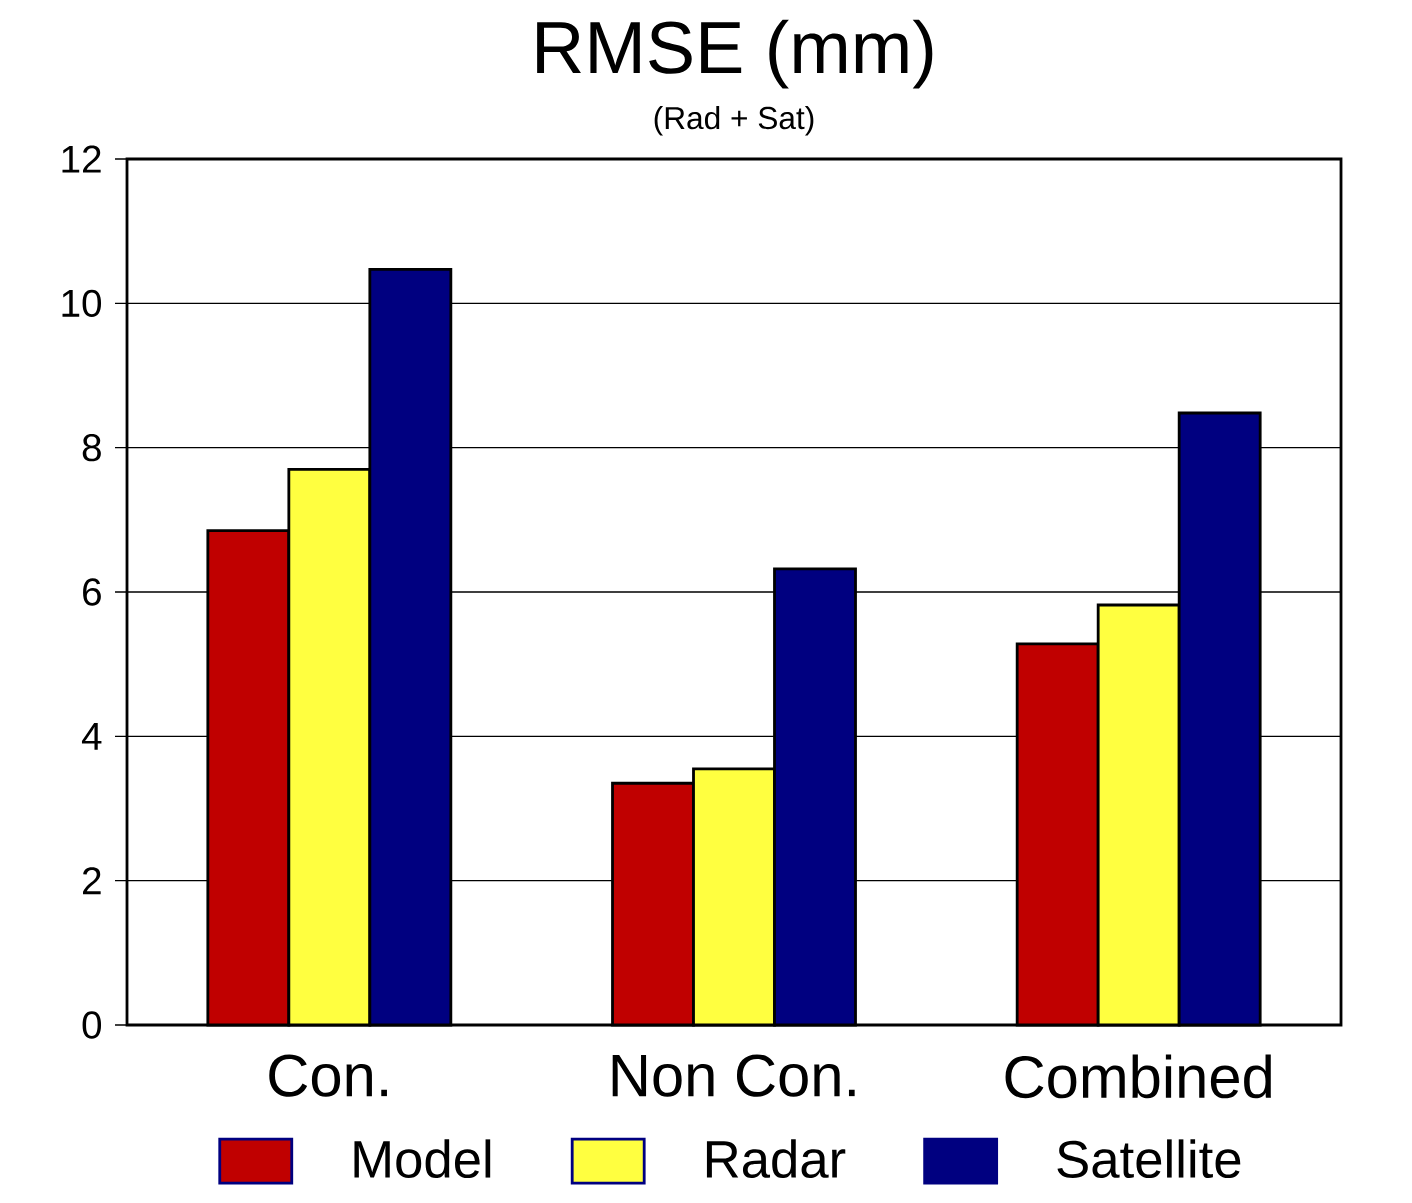 The height and width of the screenshot is (1203, 1412). Describe the element at coordinates (328, 1075) in the screenshot. I see `x-tick-label: Con.` at that location.